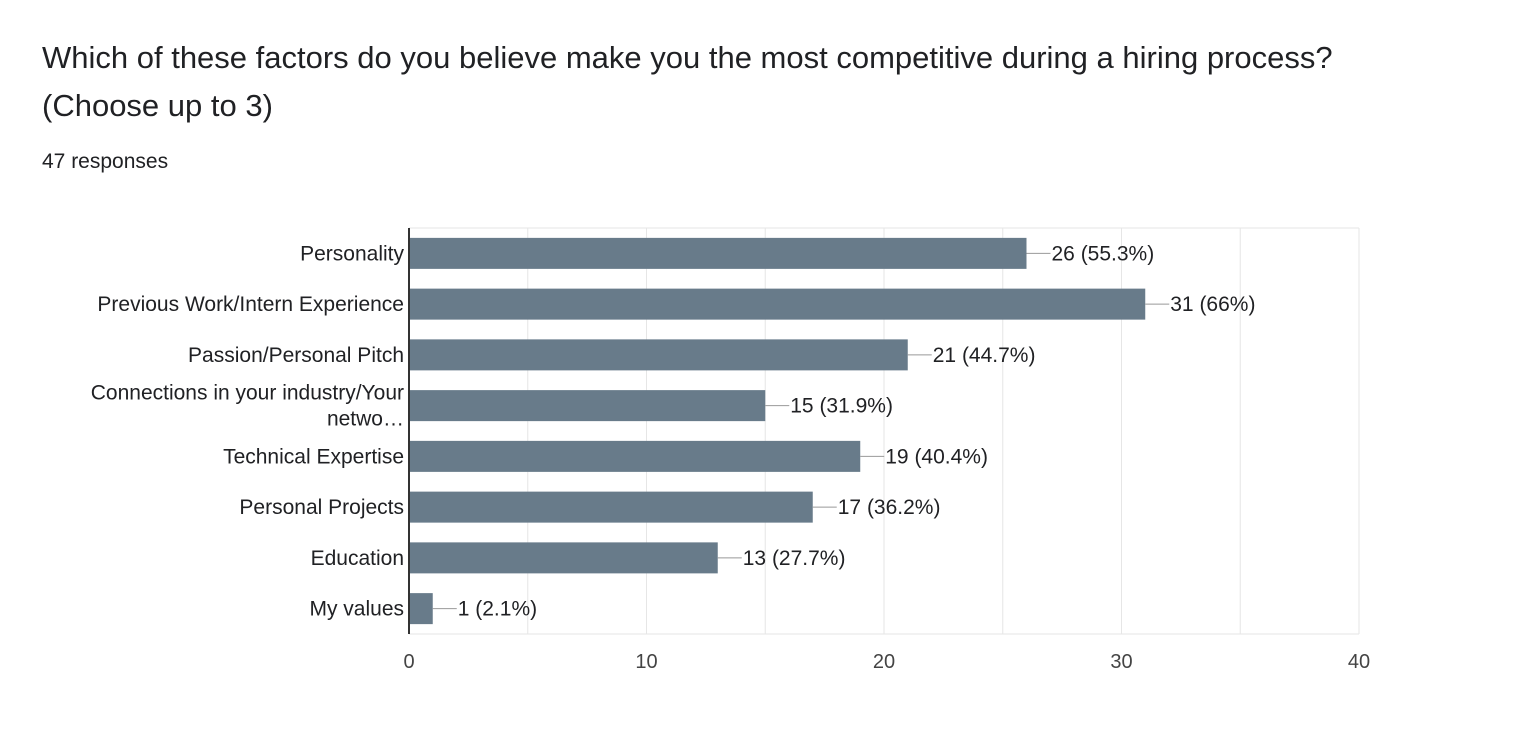 This screenshot has height=748, width=1520. I want to click on data-label: 31 (66%), so click(1212, 304).